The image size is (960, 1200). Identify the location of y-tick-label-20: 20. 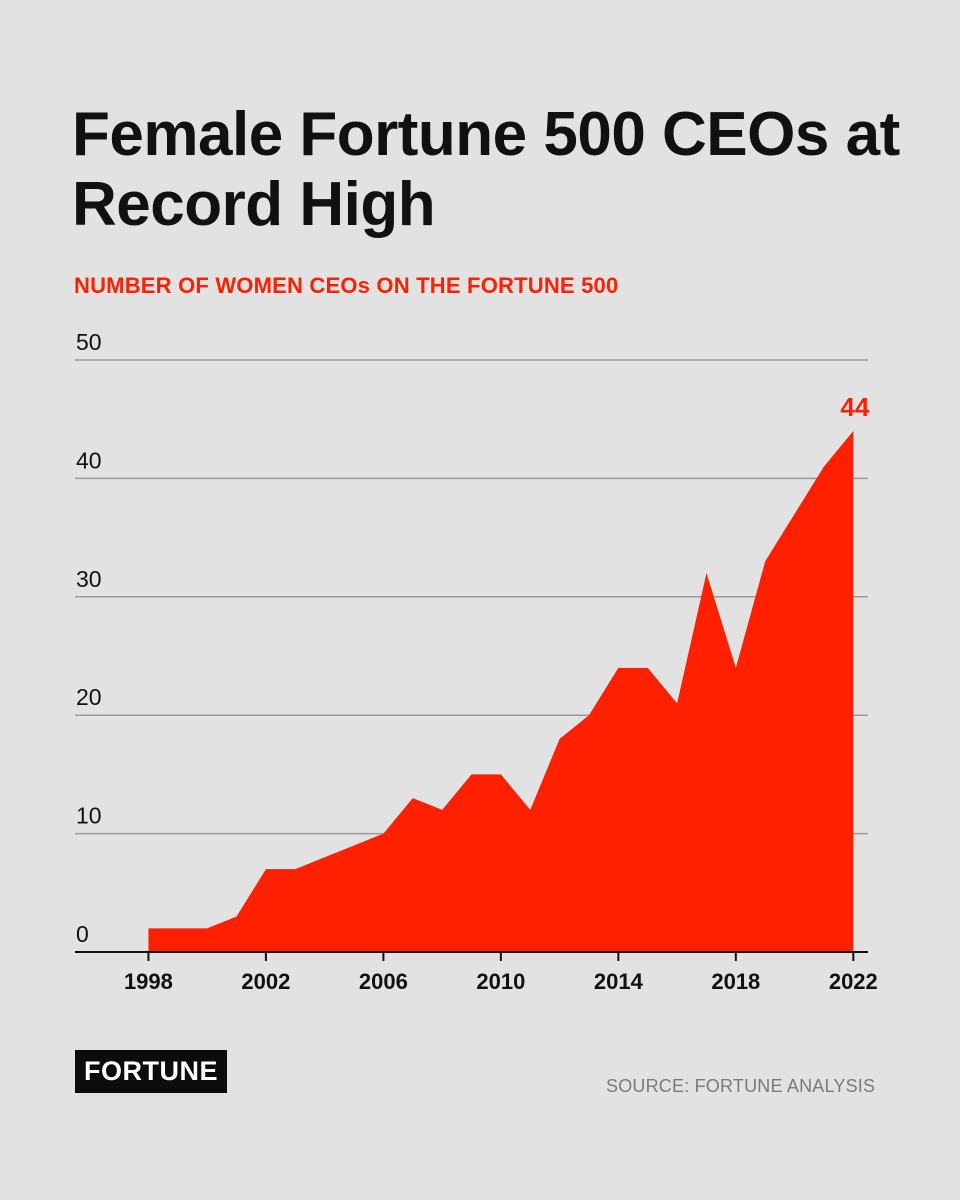
(89, 697).